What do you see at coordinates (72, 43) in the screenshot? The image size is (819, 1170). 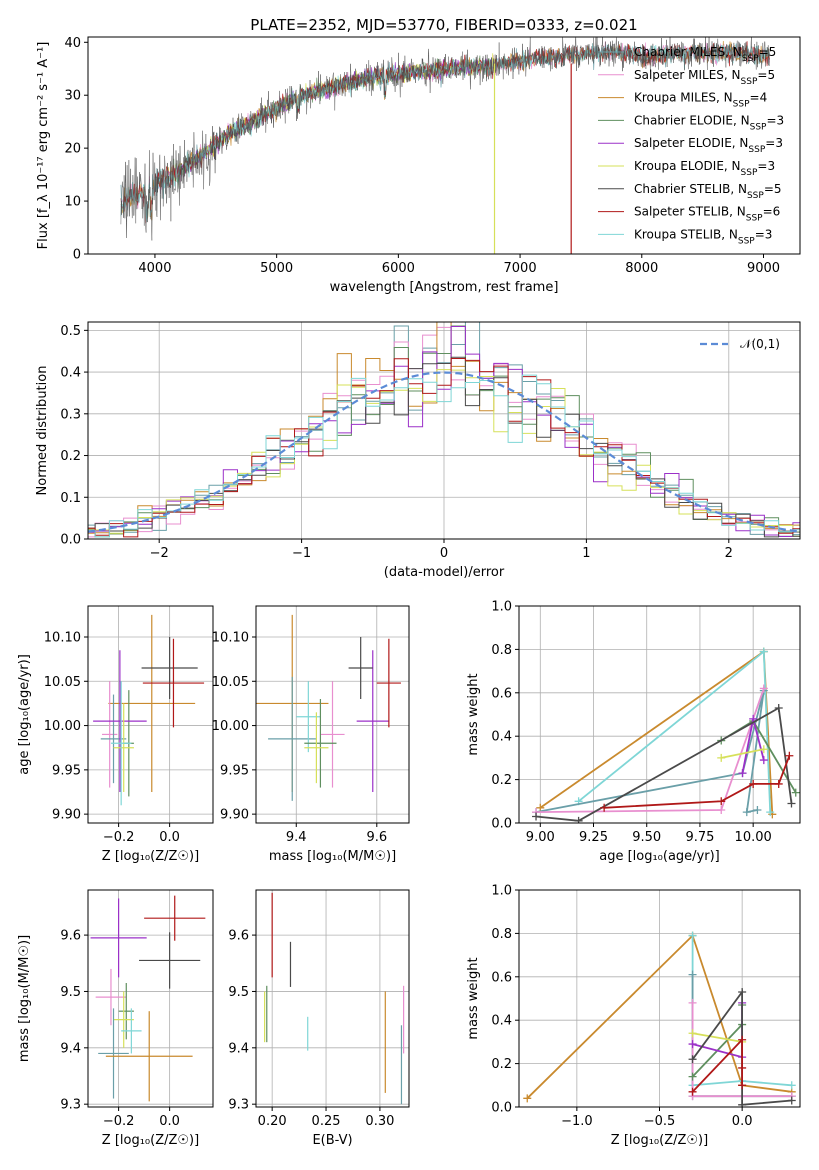 I see `tick-label-y: 40` at bounding box center [72, 43].